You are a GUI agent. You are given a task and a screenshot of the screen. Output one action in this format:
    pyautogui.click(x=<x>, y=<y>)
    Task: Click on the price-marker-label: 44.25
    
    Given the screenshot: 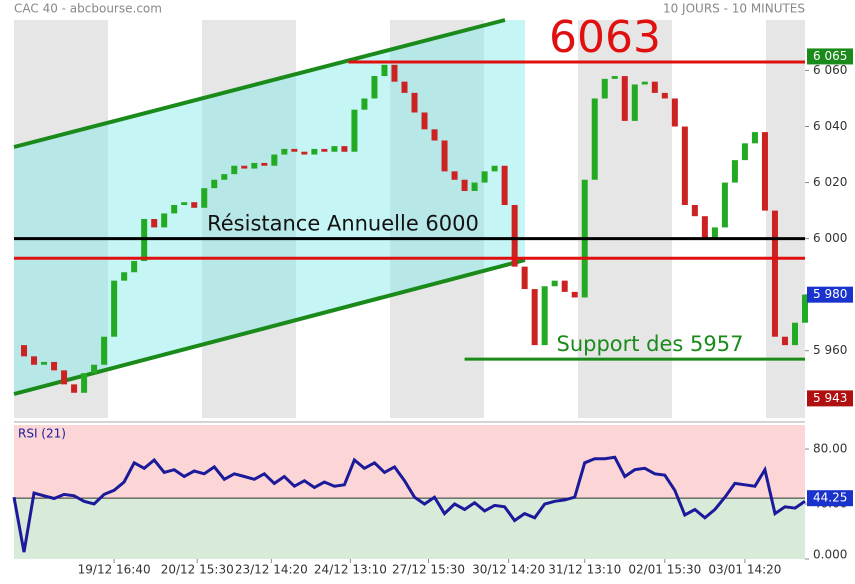 What is the action you would take?
    pyautogui.click(x=830, y=498)
    